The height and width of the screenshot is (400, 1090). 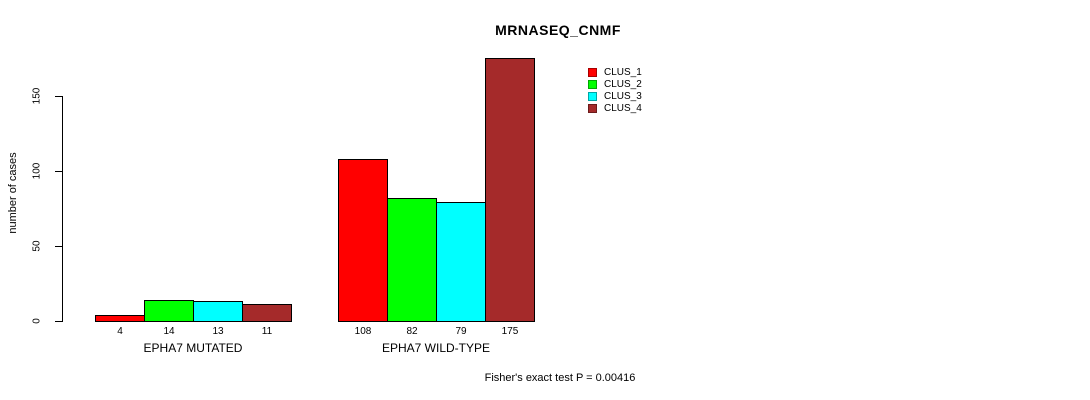 I want to click on legend-label: CLUS_3, so click(x=623, y=96).